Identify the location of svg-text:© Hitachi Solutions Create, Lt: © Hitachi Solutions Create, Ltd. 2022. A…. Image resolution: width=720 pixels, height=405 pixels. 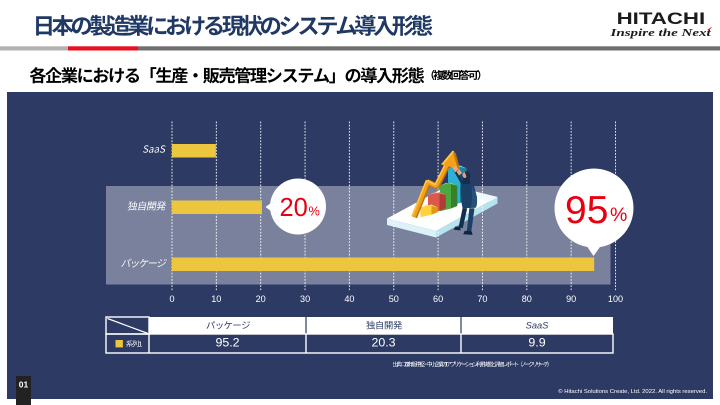
(632, 391).